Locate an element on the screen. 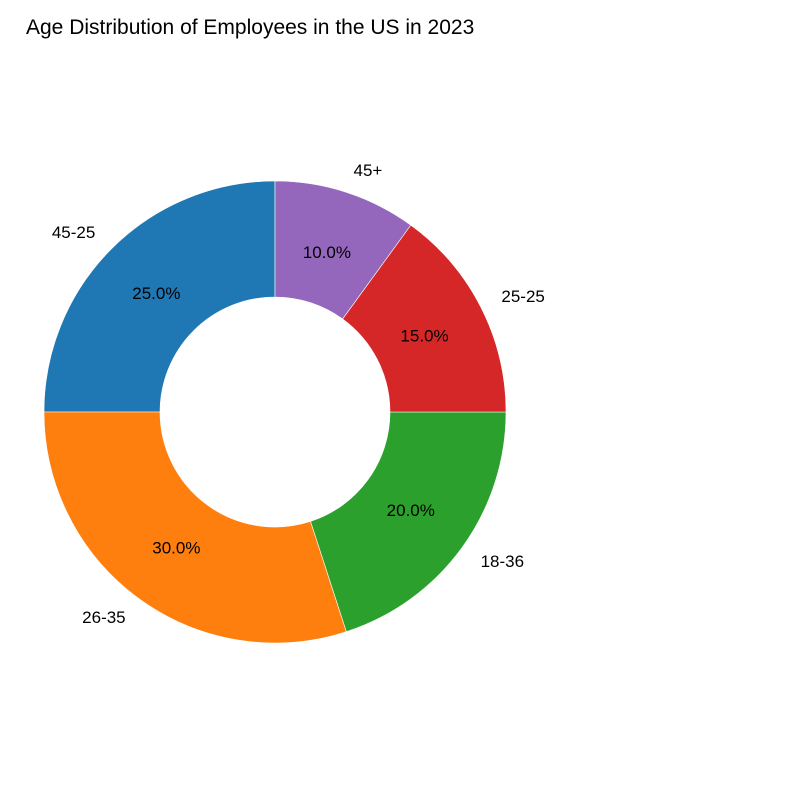 The image size is (800, 800). category-label-25-25: 25-25 is located at coordinates (522, 296).